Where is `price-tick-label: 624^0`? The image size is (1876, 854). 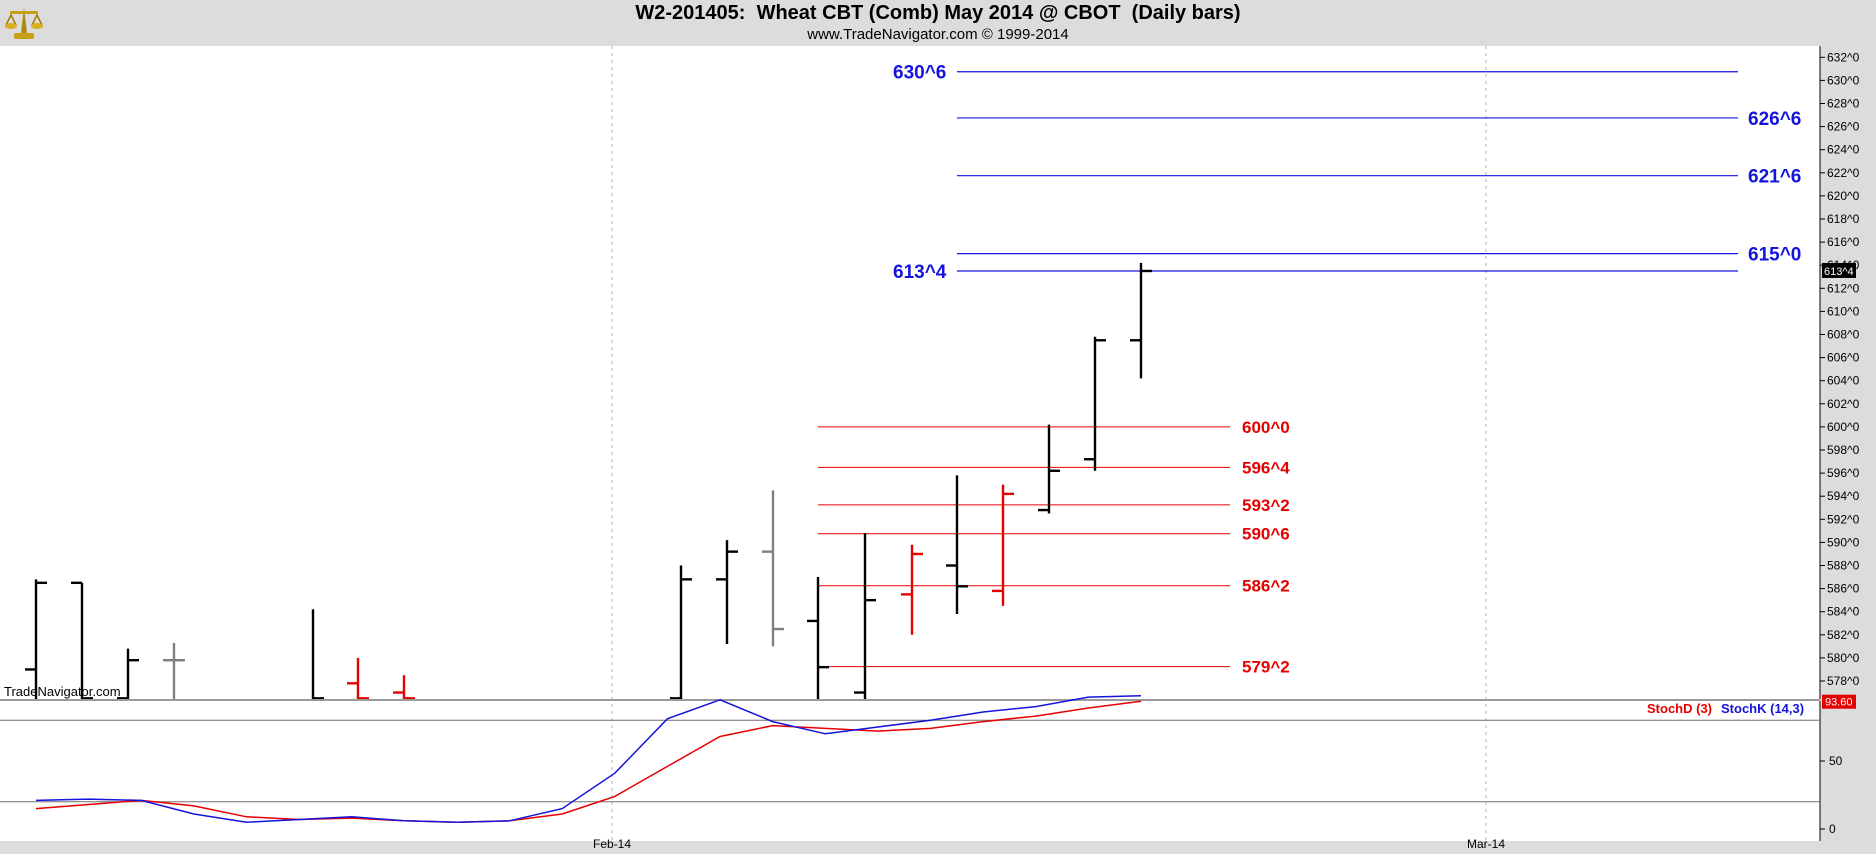 price-tick-label: 624^0 is located at coordinates (1843, 150).